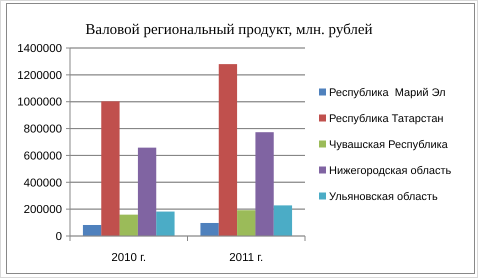 Image resolution: width=478 pixels, height=278 pixels. I want to click on y-tick-label: 1200000, so click(39, 76).